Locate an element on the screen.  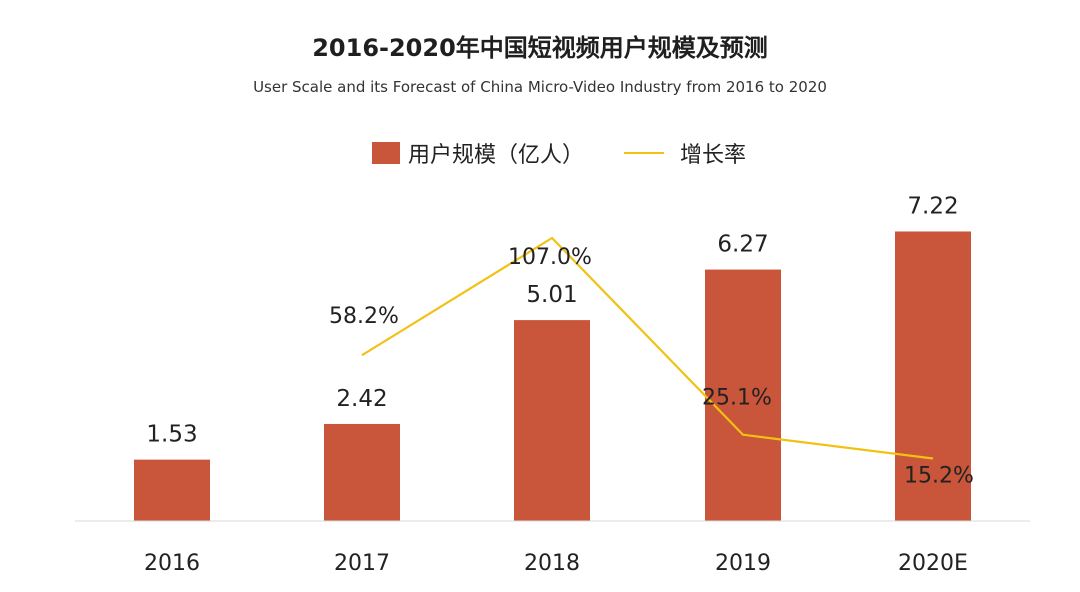
bar-2020E is located at coordinates (933, 376).